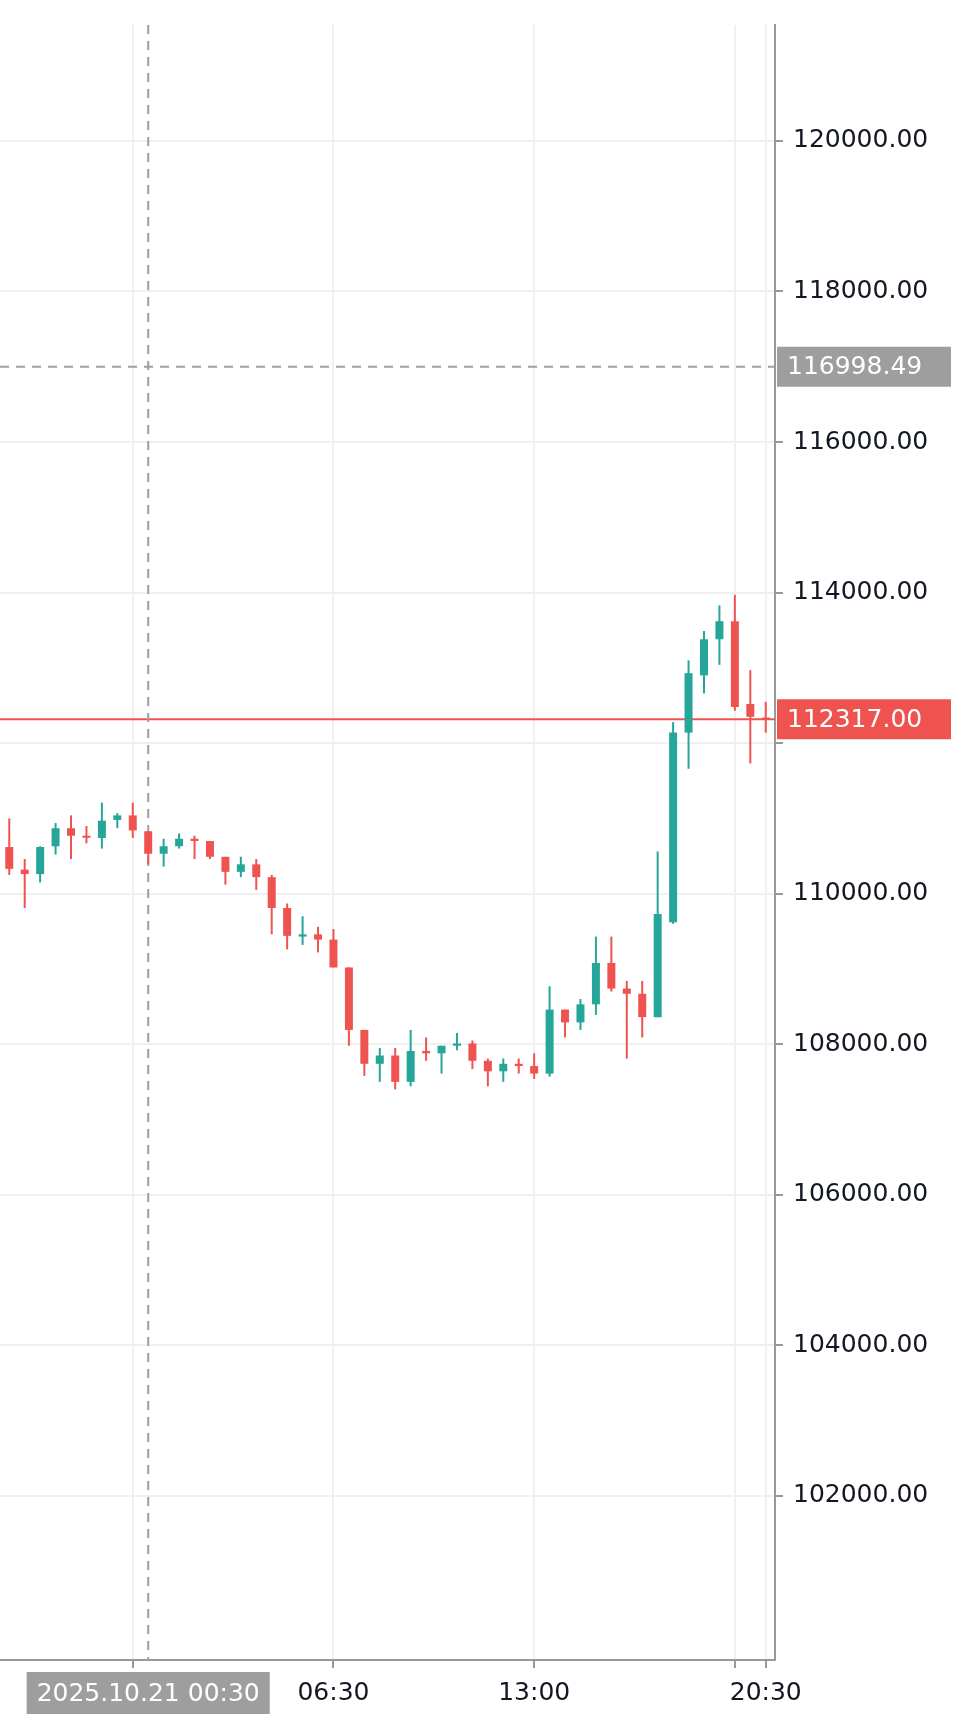 This screenshot has height=1722, width=953. What do you see at coordinates (534, 1691) in the screenshot?
I see `x-tick-label: 13:00` at bounding box center [534, 1691].